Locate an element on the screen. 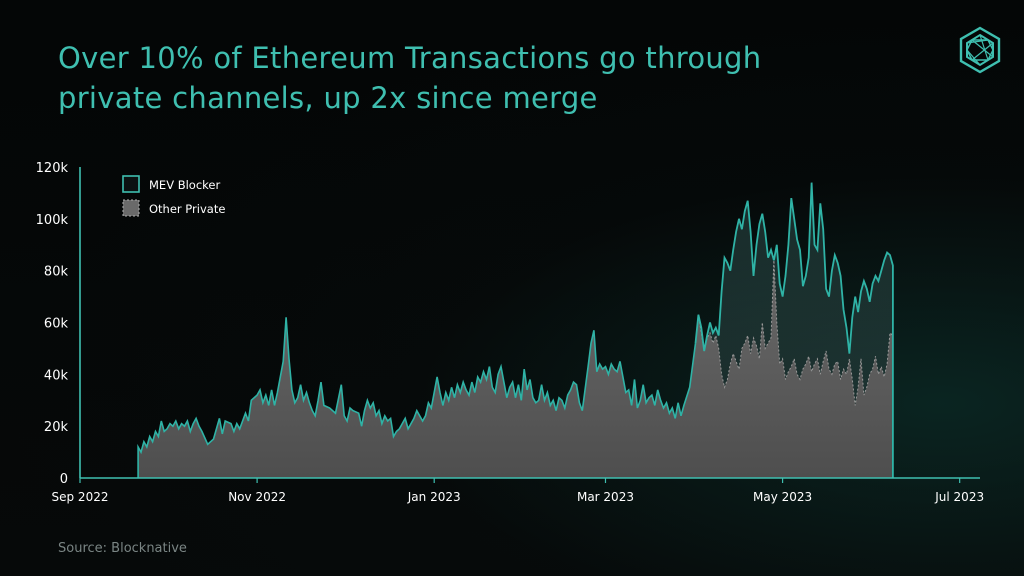 This screenshot has height=576, width=1024. x-tick-label: Jul 2023 is located at coordinates (959, 497).